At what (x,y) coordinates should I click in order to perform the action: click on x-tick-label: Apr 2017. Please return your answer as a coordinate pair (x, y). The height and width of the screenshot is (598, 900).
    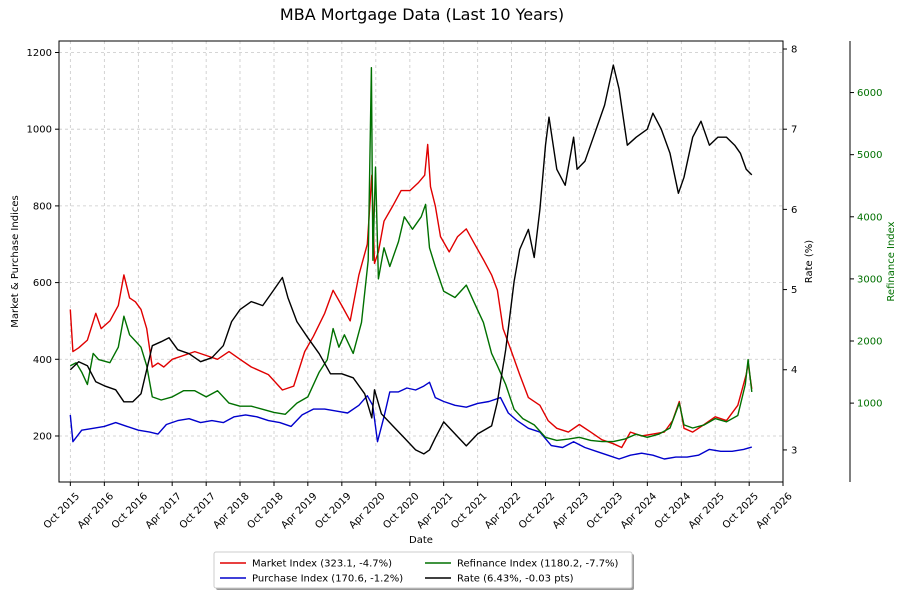
    Looking at the image, I should click on (164, 511).